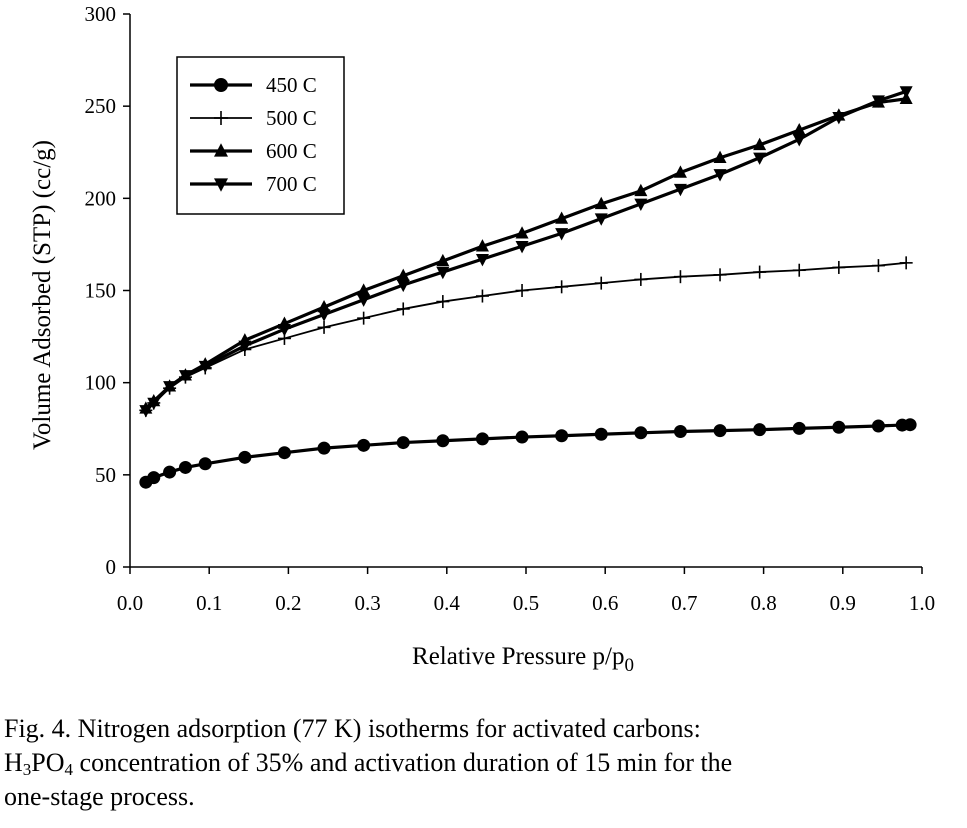 The height and width of the screenshot is (828, 967). What do you see at coordinates (13, 762) in the screenshot?
I see `caption-h: H` at bounding box center [13, 762].